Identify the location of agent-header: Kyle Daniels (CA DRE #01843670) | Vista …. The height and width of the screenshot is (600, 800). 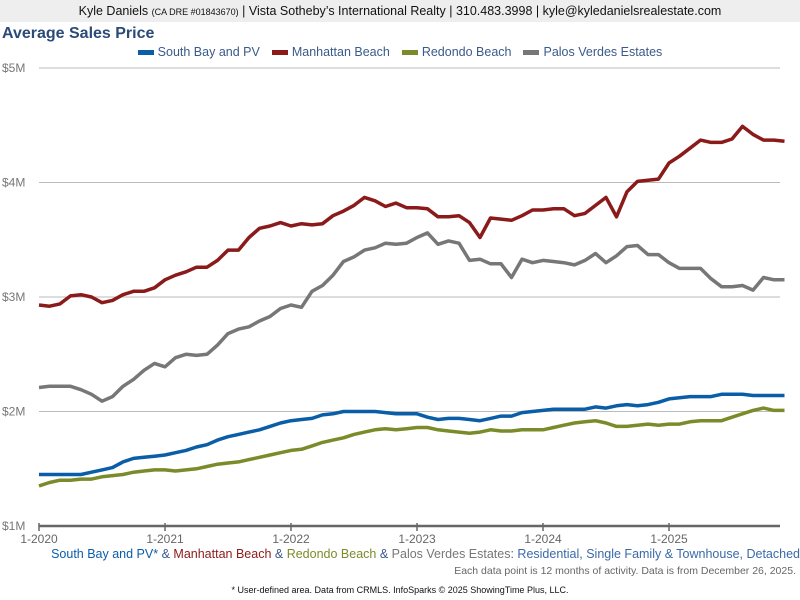
(400, 11).